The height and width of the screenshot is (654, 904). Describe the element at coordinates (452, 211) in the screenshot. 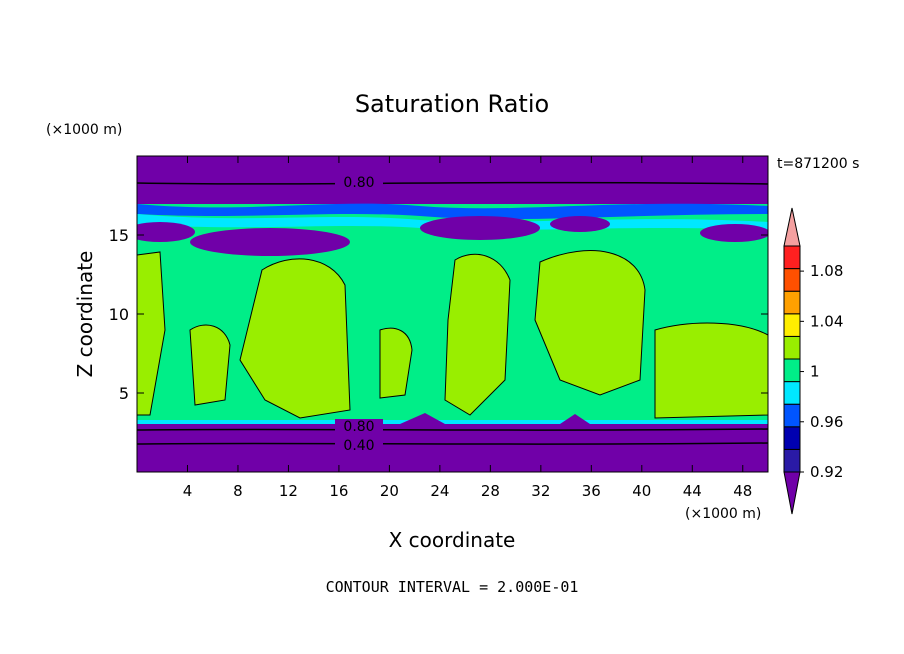

I see `upper-blue-band` at that location.